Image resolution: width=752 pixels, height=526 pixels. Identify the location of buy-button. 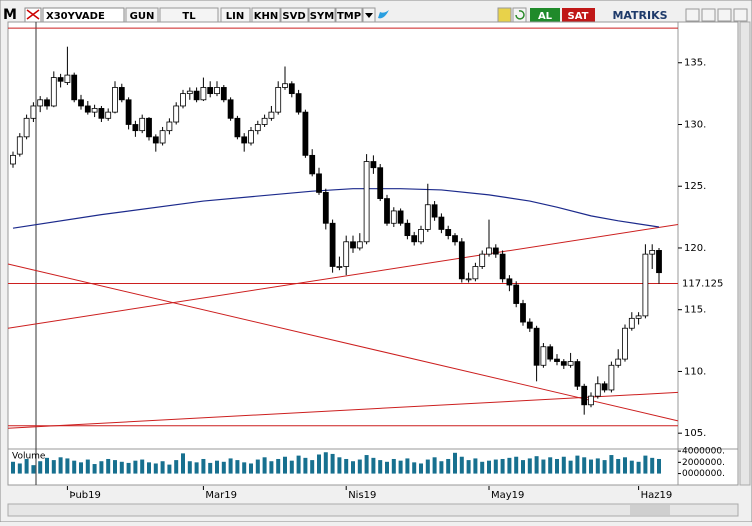
(545, 15).